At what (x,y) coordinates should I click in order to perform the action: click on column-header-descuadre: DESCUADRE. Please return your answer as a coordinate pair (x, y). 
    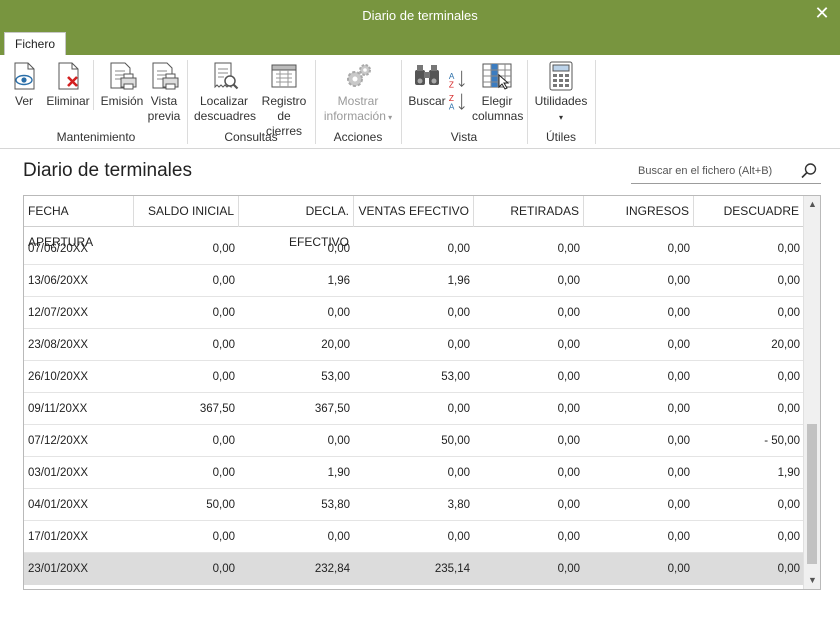
    Looking at the image, I should click on (749, 211).